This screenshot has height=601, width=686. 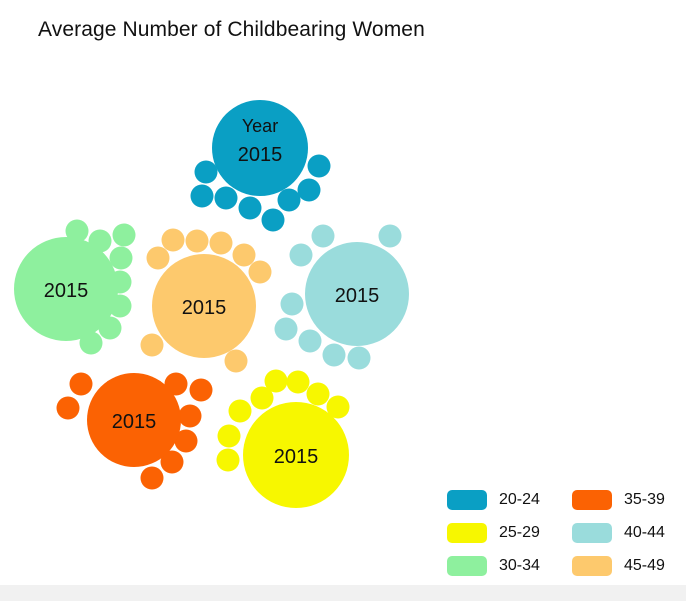 I want to click on legend-label: 20-24, so click(x=519, y=499).